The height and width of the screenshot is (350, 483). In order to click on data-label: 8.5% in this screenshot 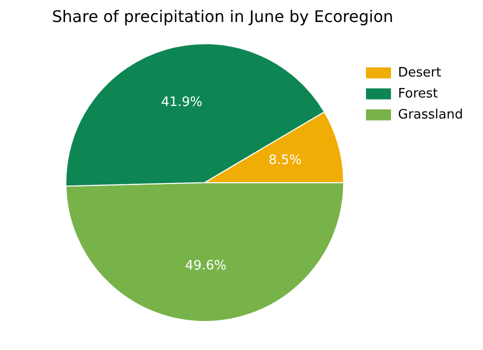, I will do `click(285, 160)`.